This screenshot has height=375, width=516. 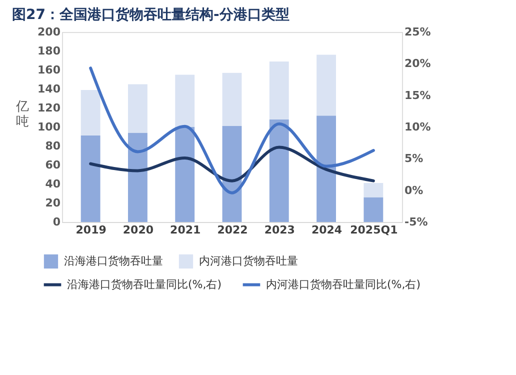 I want to click on chart-title: 图27：全国港口货物吞吐量结构-分港口类型, so click(x=151, y=15).